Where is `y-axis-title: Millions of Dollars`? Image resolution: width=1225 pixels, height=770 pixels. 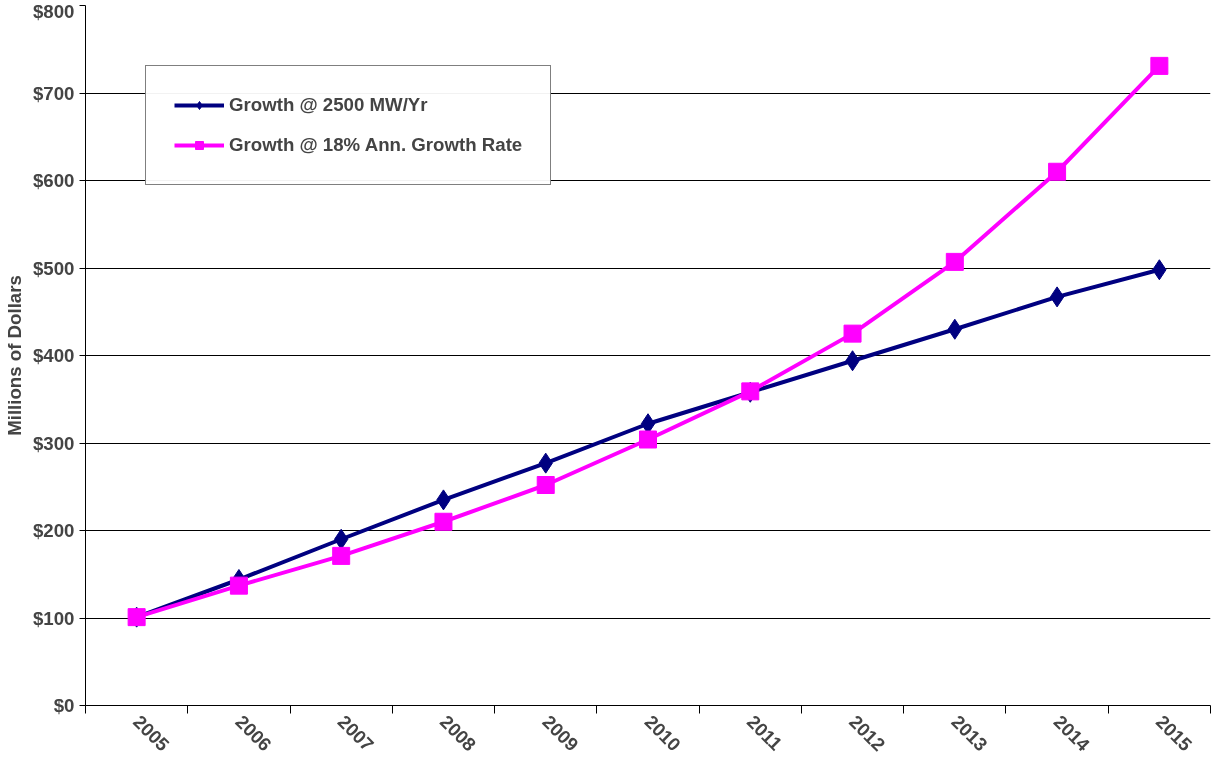
y-axis-title: Millions of Dollars is located at coordinates (14, 355).